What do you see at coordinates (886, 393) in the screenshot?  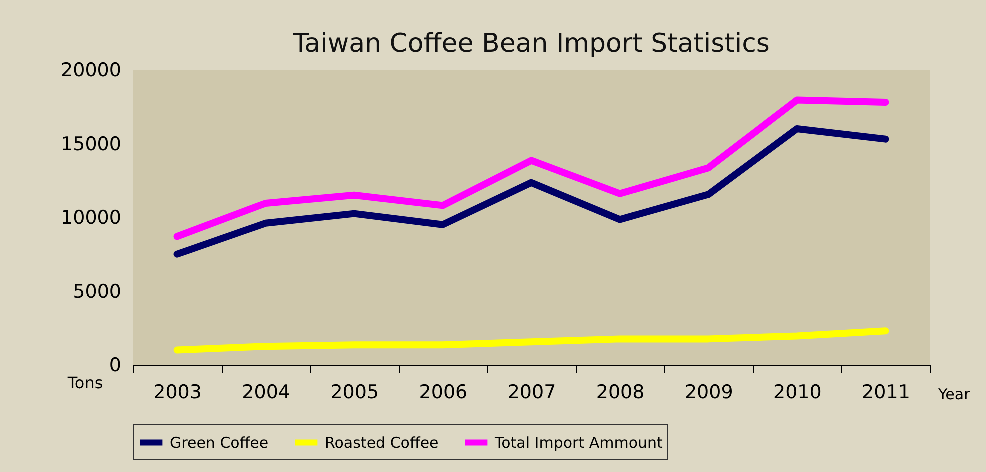 I see `x-tick-label: 2011` at bounding box center [886, 393].